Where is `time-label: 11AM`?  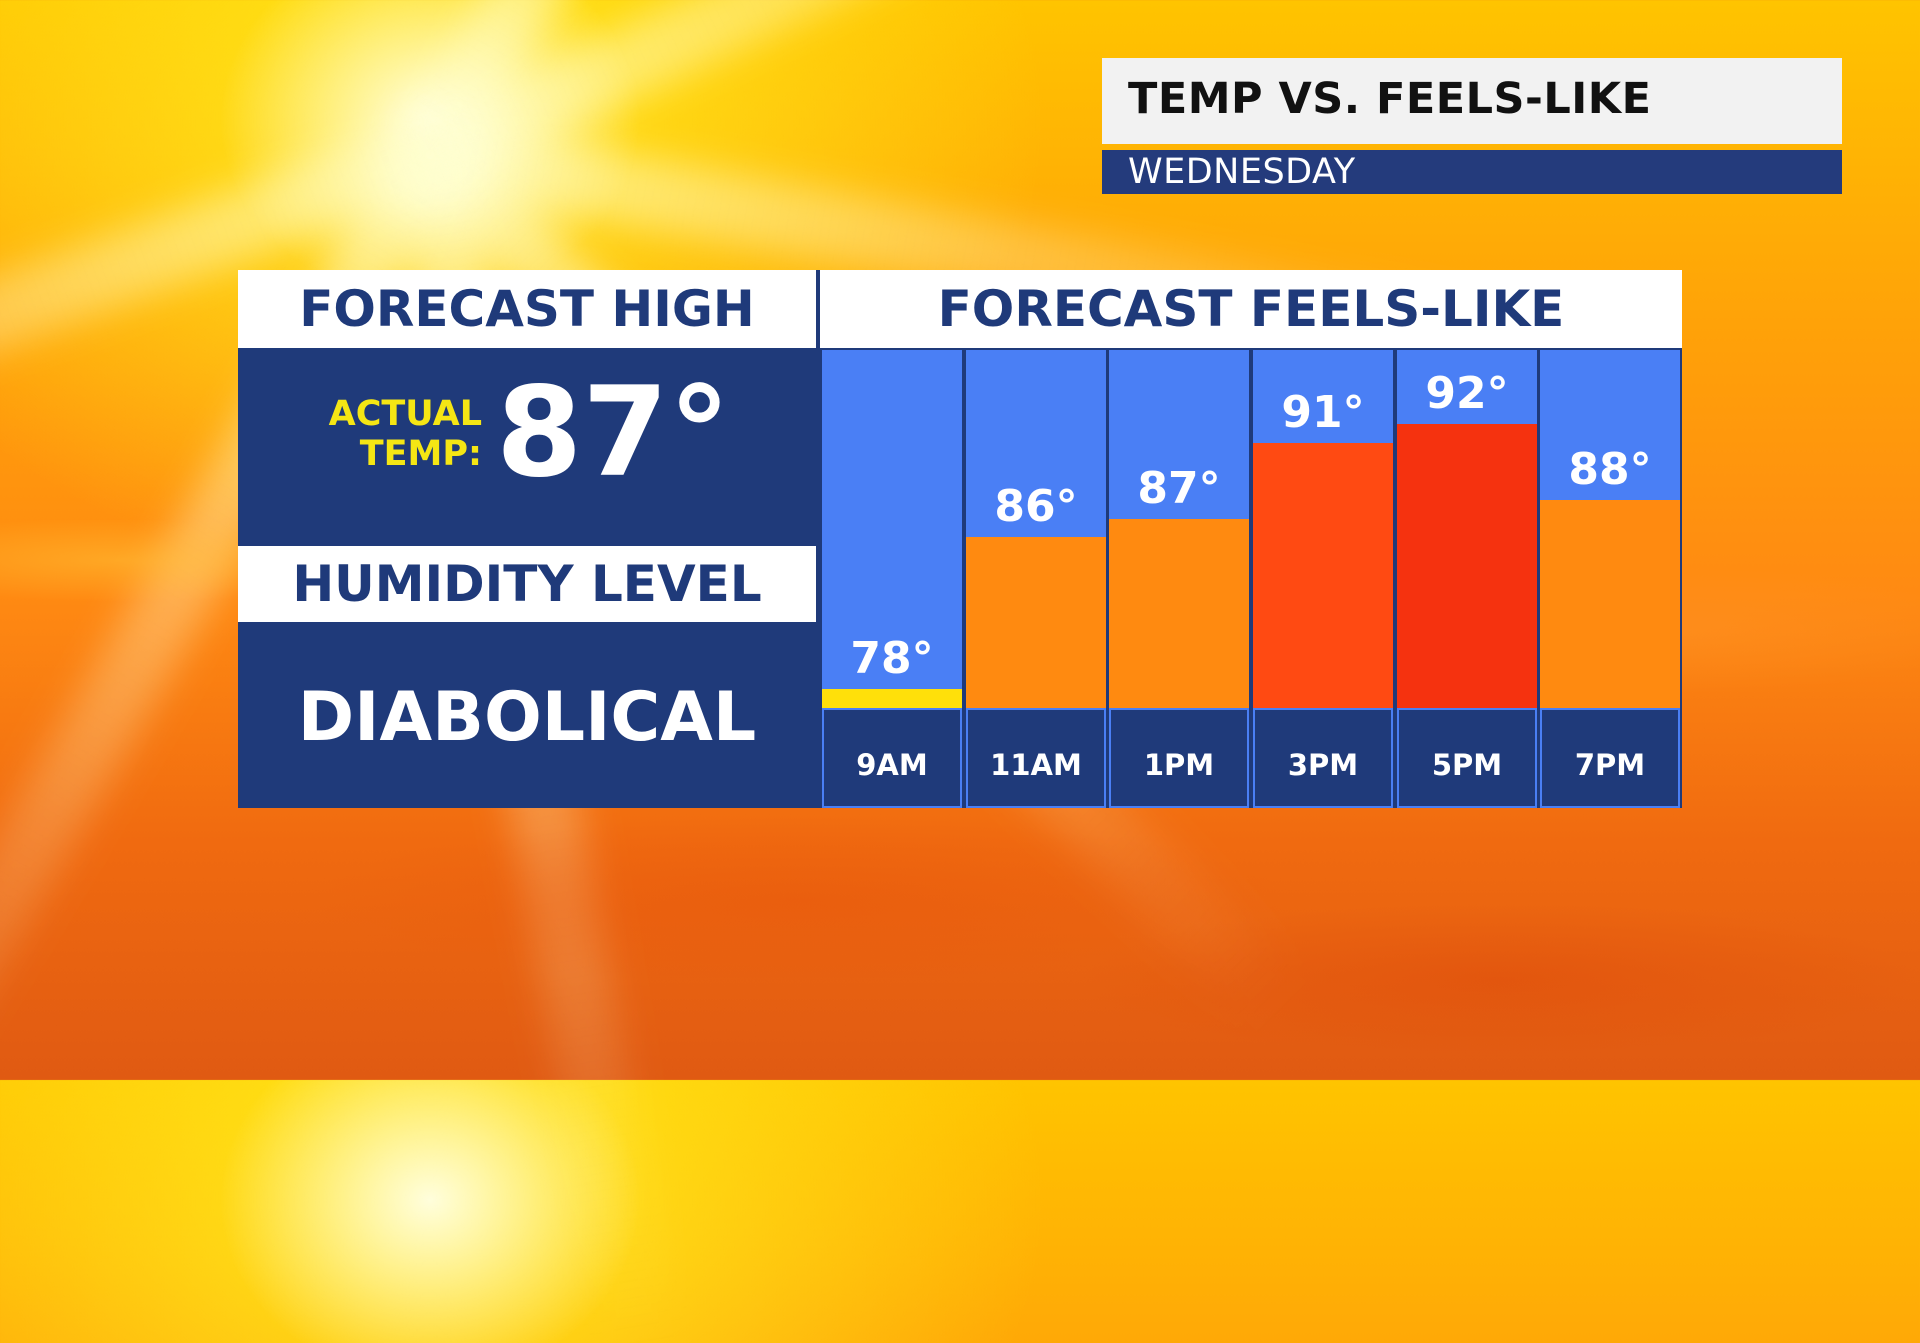
time-label: 11AM is located at coordinates (1036, 758).